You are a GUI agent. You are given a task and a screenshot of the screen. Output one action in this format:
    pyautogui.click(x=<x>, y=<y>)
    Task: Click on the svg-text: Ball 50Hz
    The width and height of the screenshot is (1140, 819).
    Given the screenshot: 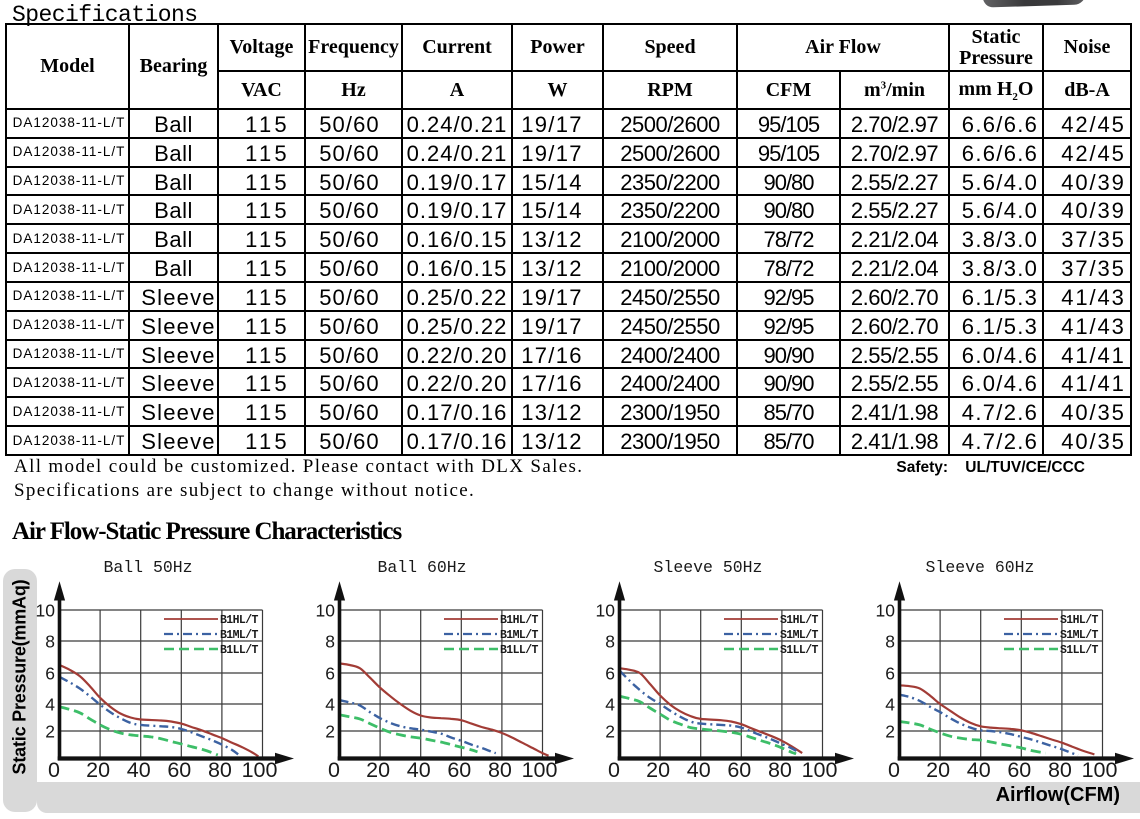 What is the action you would take?
    pyautogui.click(x=147, y=567)
    